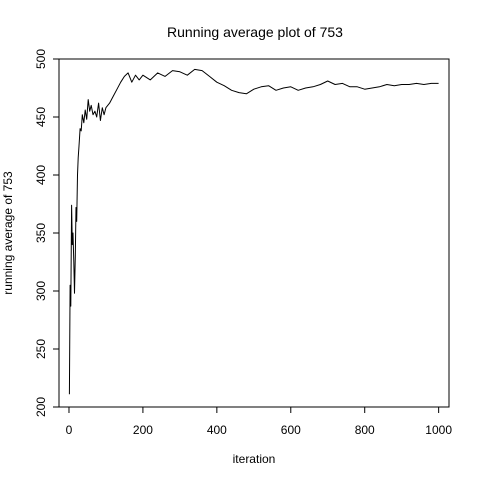 This screenshot has height=480, width=480. I want to click on x-tick-label: 800, so click(365, 430).